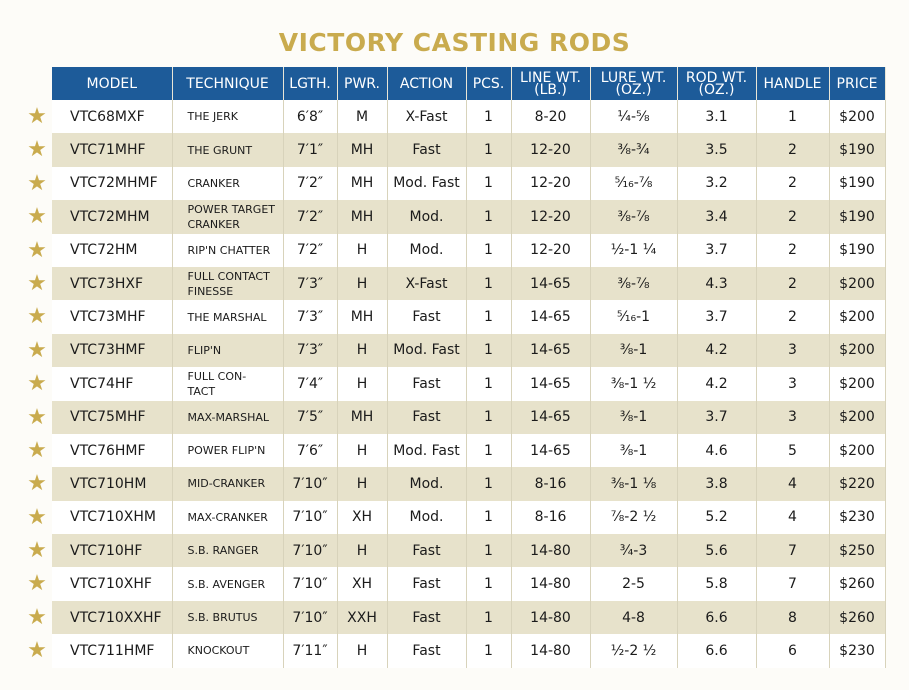 Image resolution: width=909 pixels, height=690 pixels. What do you see at coordinates (857, 250) in the screenshot?
I see `table-cell: $190` at bounding box center [857, 250].